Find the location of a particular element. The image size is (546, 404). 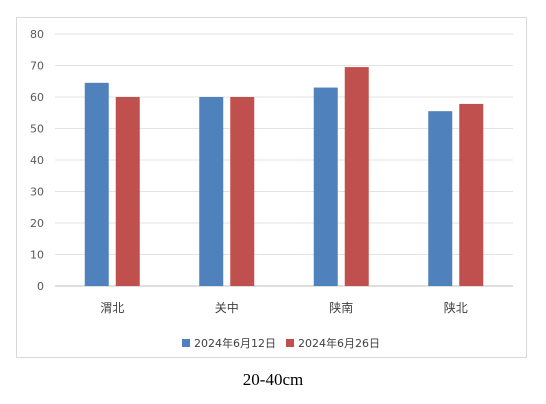

y-tick-label: 20 is located at coordinates (37, 223).